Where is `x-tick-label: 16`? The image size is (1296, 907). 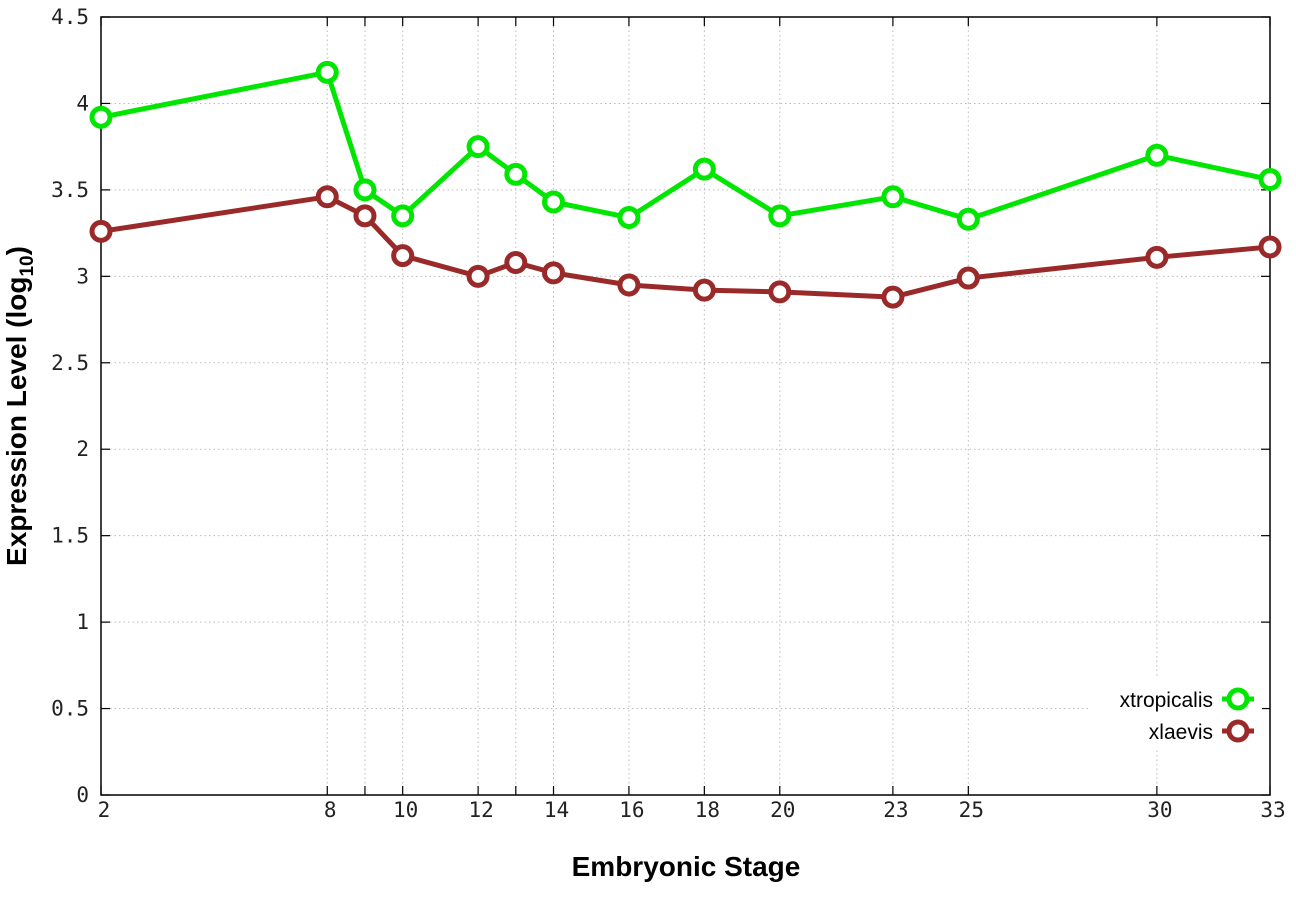 x-tick-label: 16 is located at coordinates (631, 810).